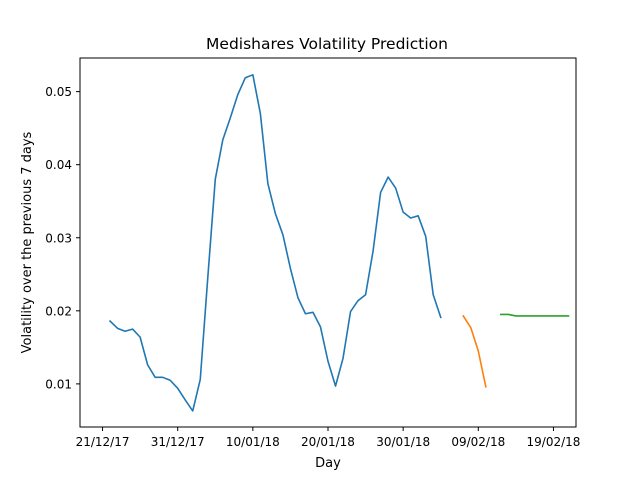 The image size is (640, 485). What do you see at coordinates (327, 44) in the screenshot?
I see `chart-title: Medishares Volatility Prediction` at bounding box center [327, 44].